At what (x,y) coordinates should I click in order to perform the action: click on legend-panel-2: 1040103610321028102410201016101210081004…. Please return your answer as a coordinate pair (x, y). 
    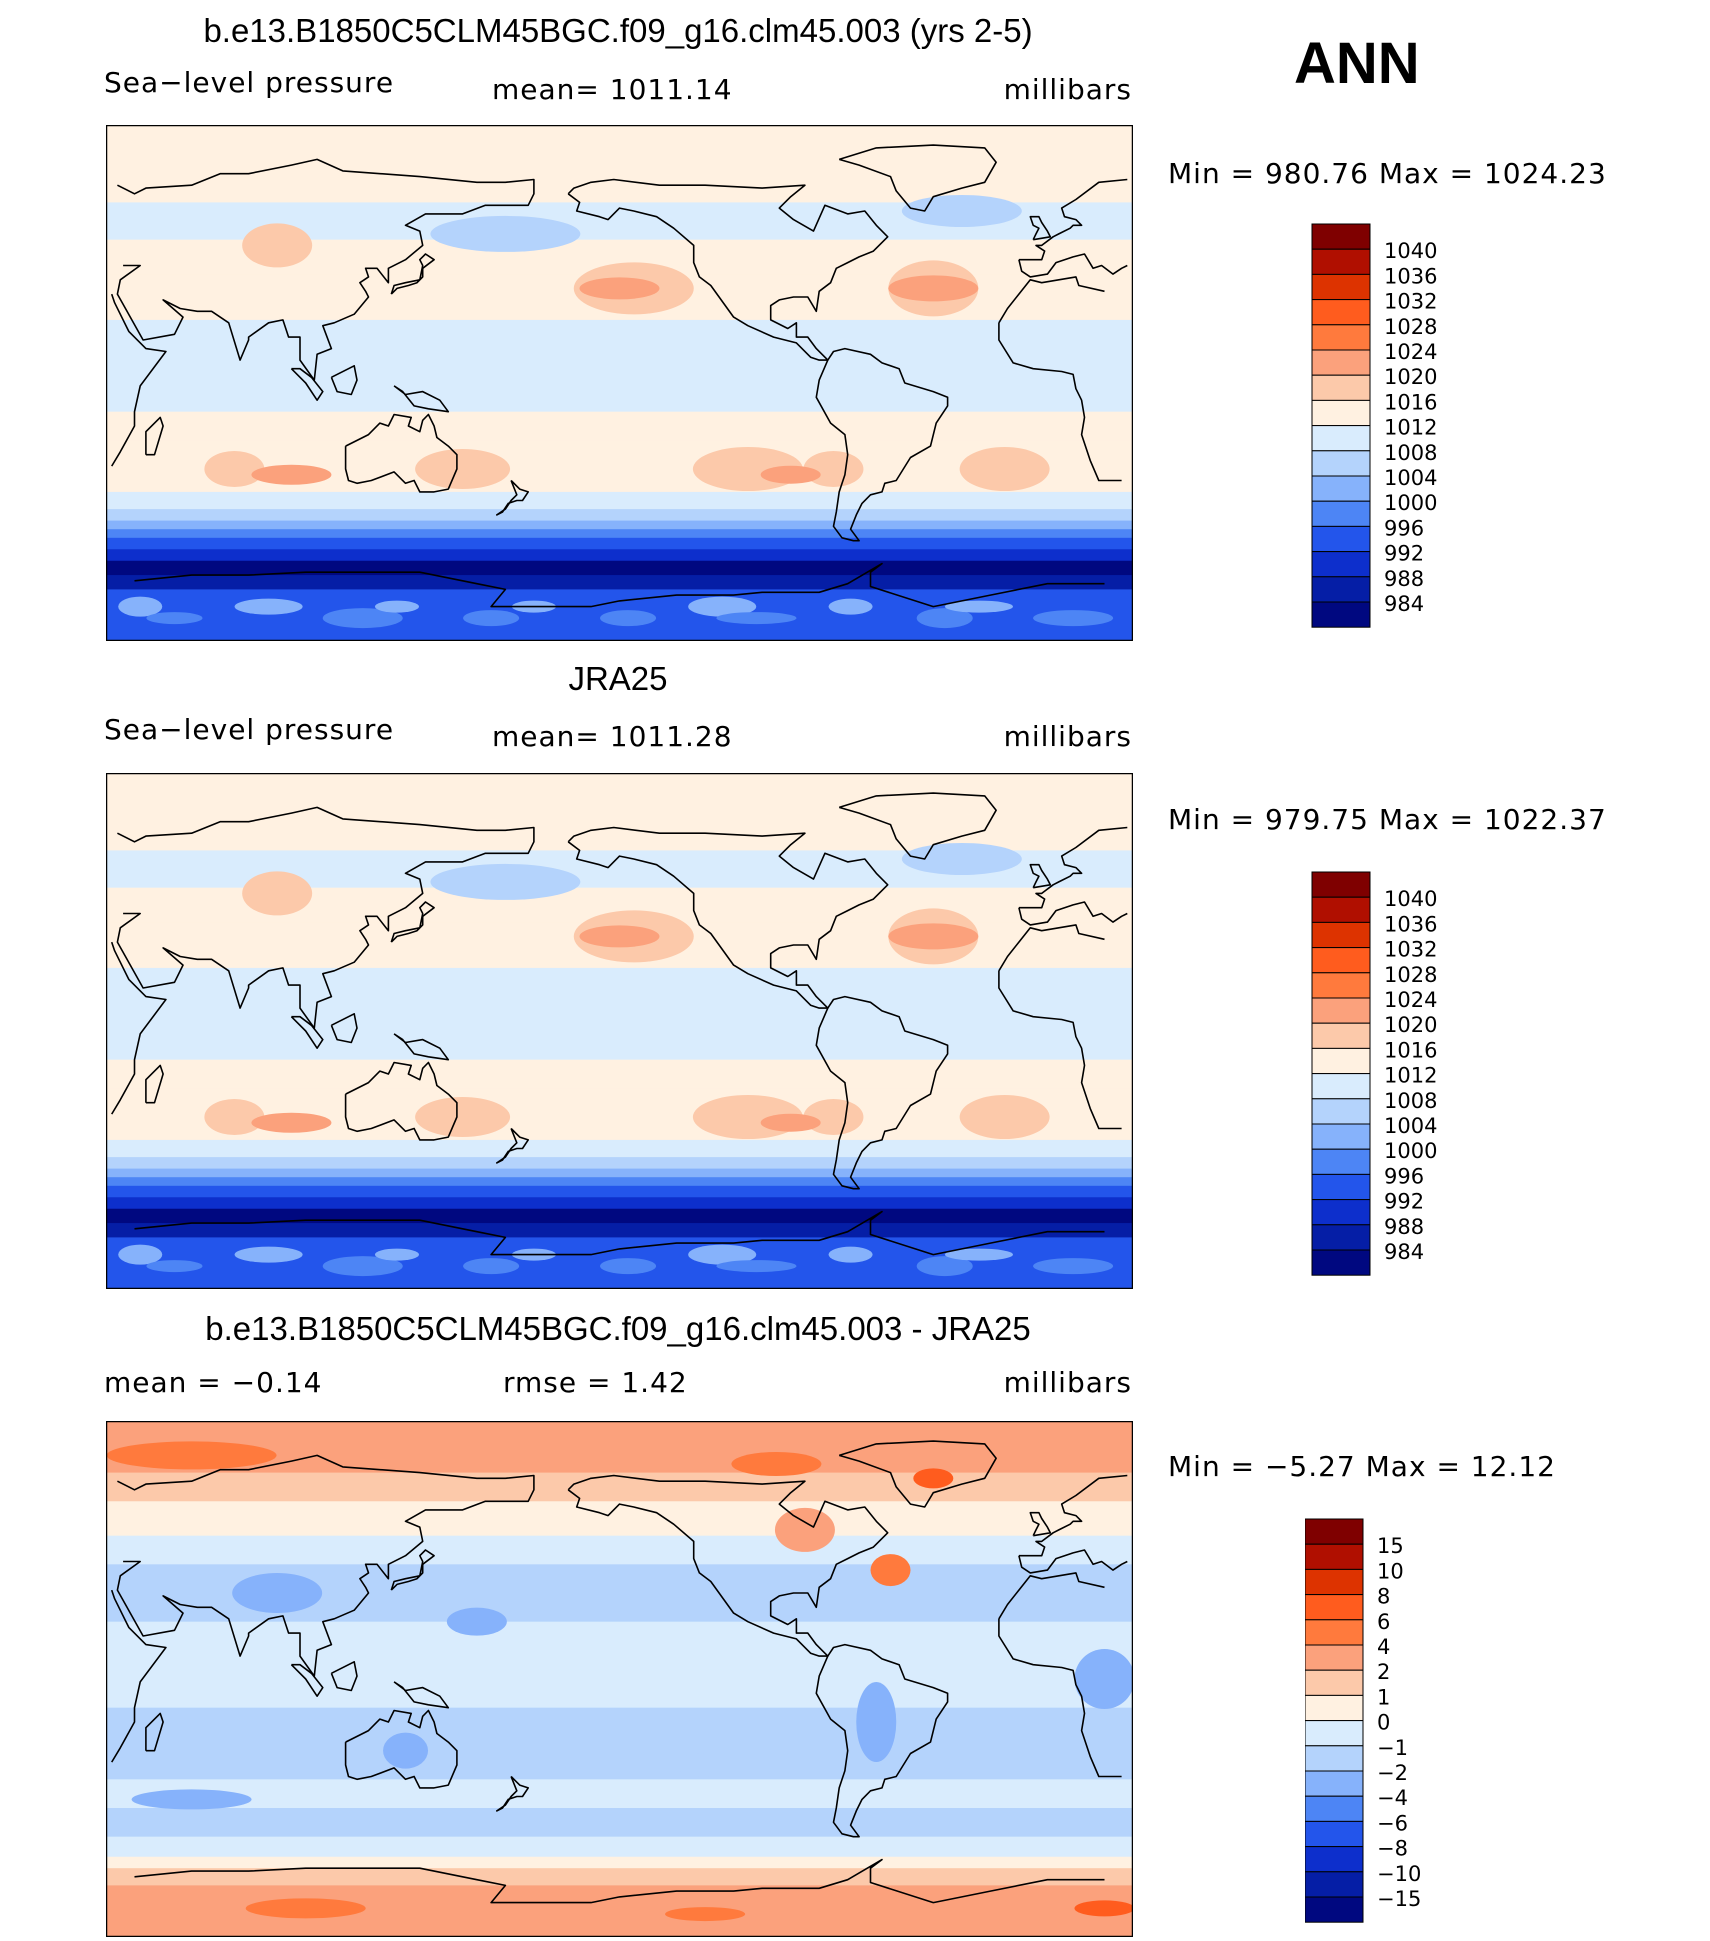
    Looking at the image, I should click on (1374, 1073).